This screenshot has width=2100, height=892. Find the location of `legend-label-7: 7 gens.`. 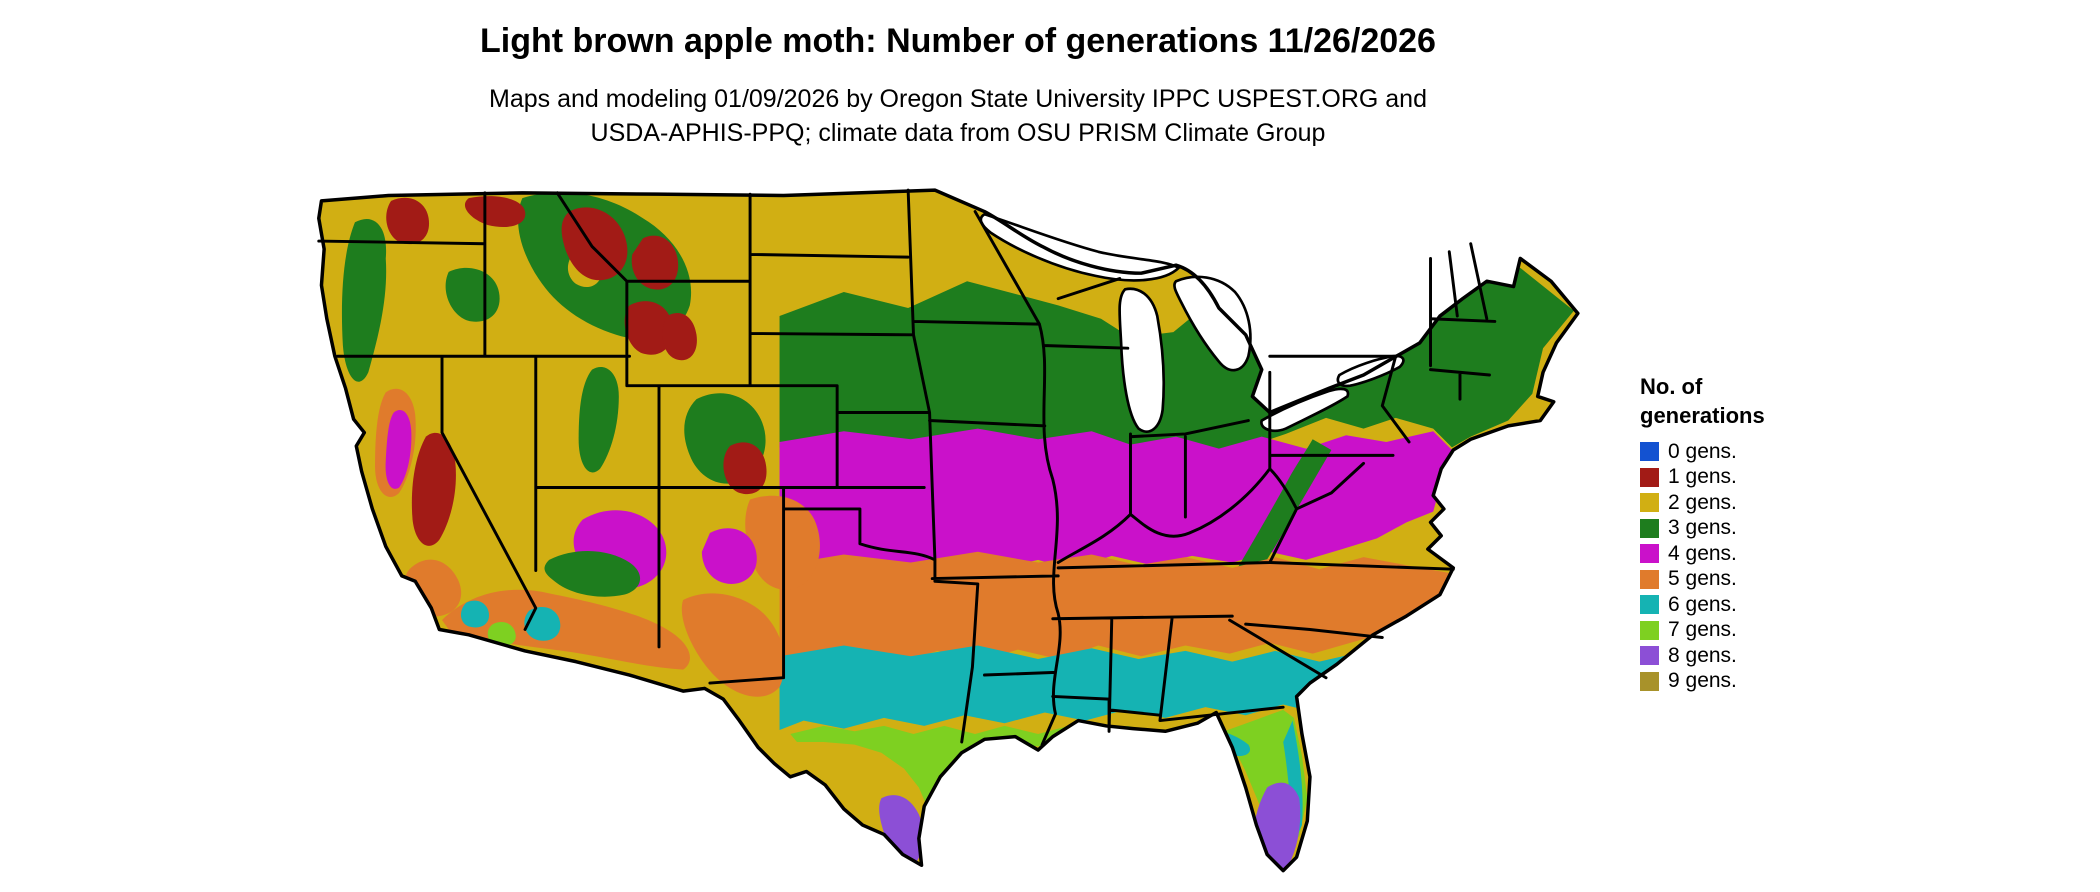

legend-label-7: 7 gens. is located at coordinates (1702, 630).